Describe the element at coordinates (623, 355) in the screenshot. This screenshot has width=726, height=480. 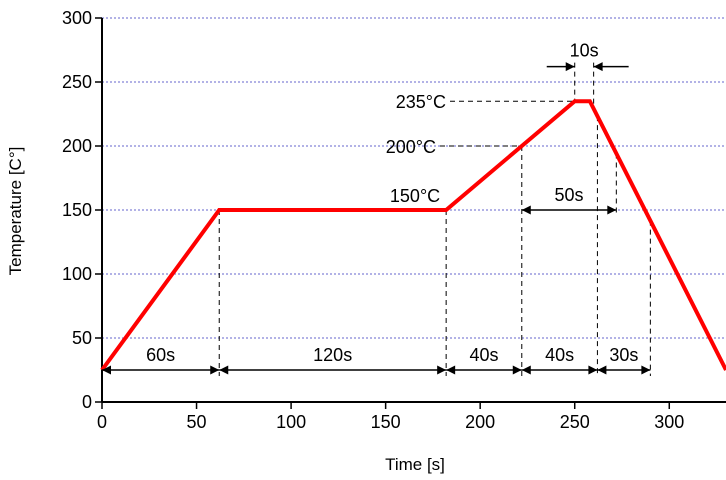
I see `duration-label: 30s` at that location.